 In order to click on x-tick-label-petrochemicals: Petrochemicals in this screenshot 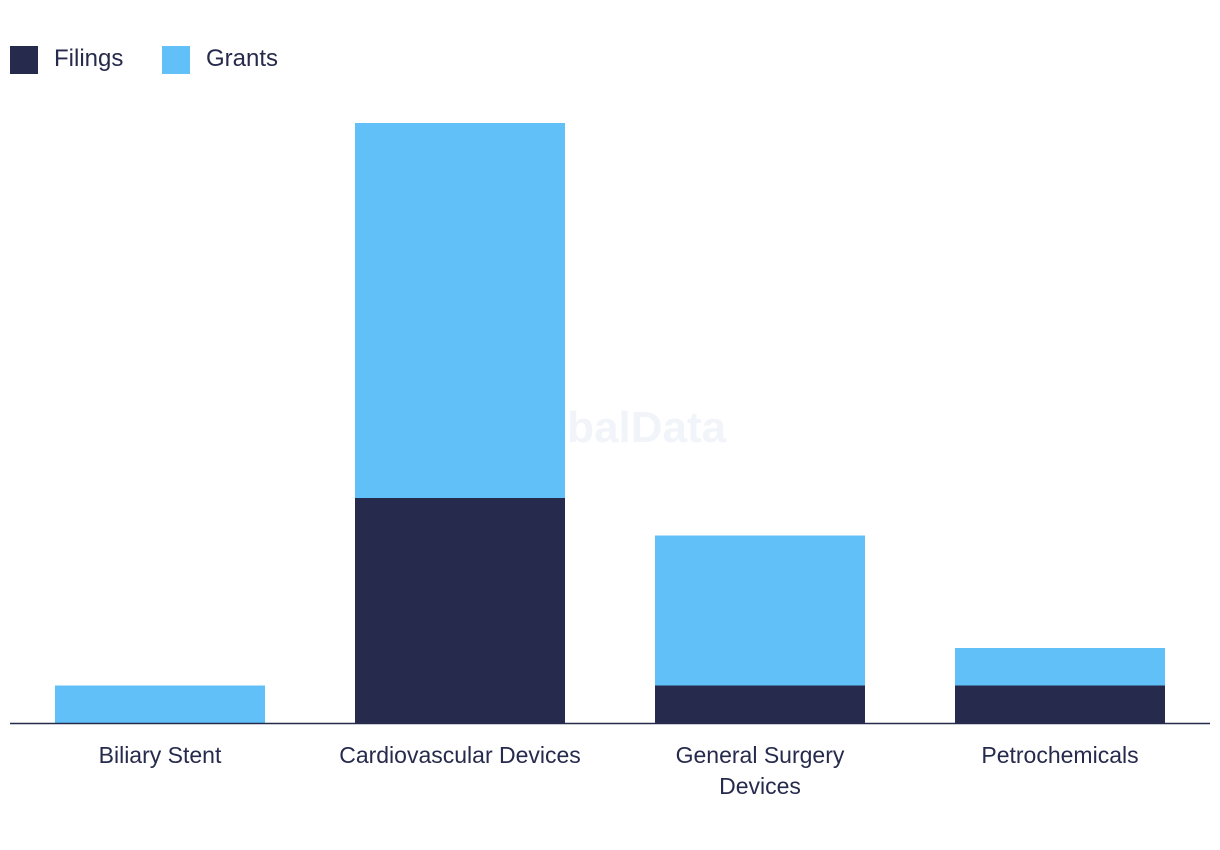, I will do `click(1059, 755)`.